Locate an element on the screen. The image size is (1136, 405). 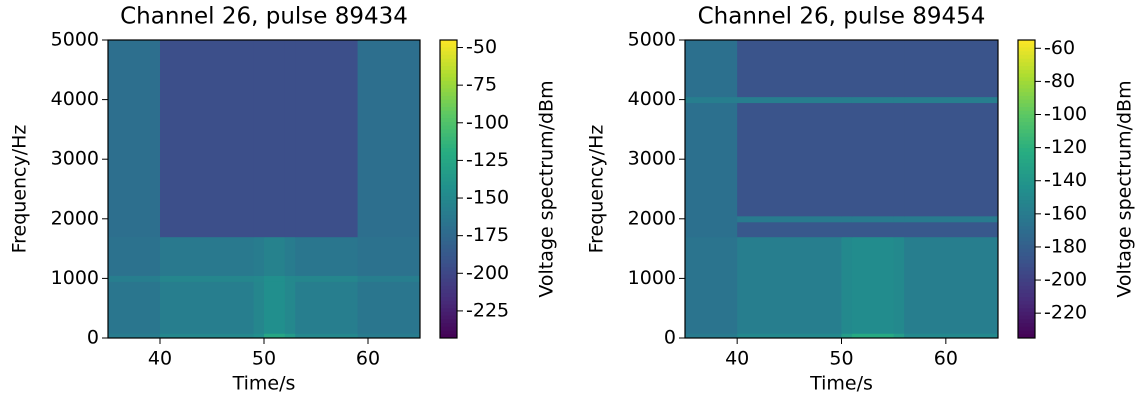
y-tick-label: 1000 is located at coordinates (652, 278).